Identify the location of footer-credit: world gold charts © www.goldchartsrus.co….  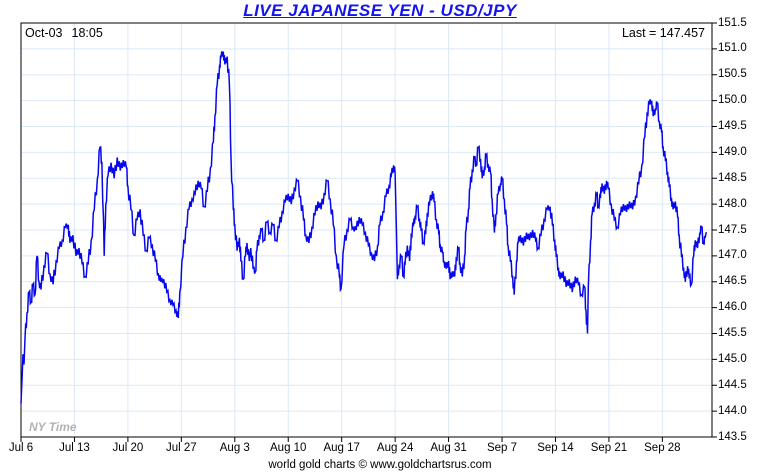
(380, 465).